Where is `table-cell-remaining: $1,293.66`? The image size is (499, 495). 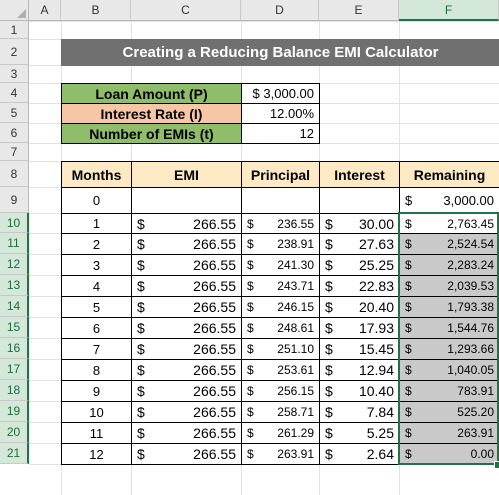 table-cell-remaining: $1,293.66 is located at coordinates (449, 349).